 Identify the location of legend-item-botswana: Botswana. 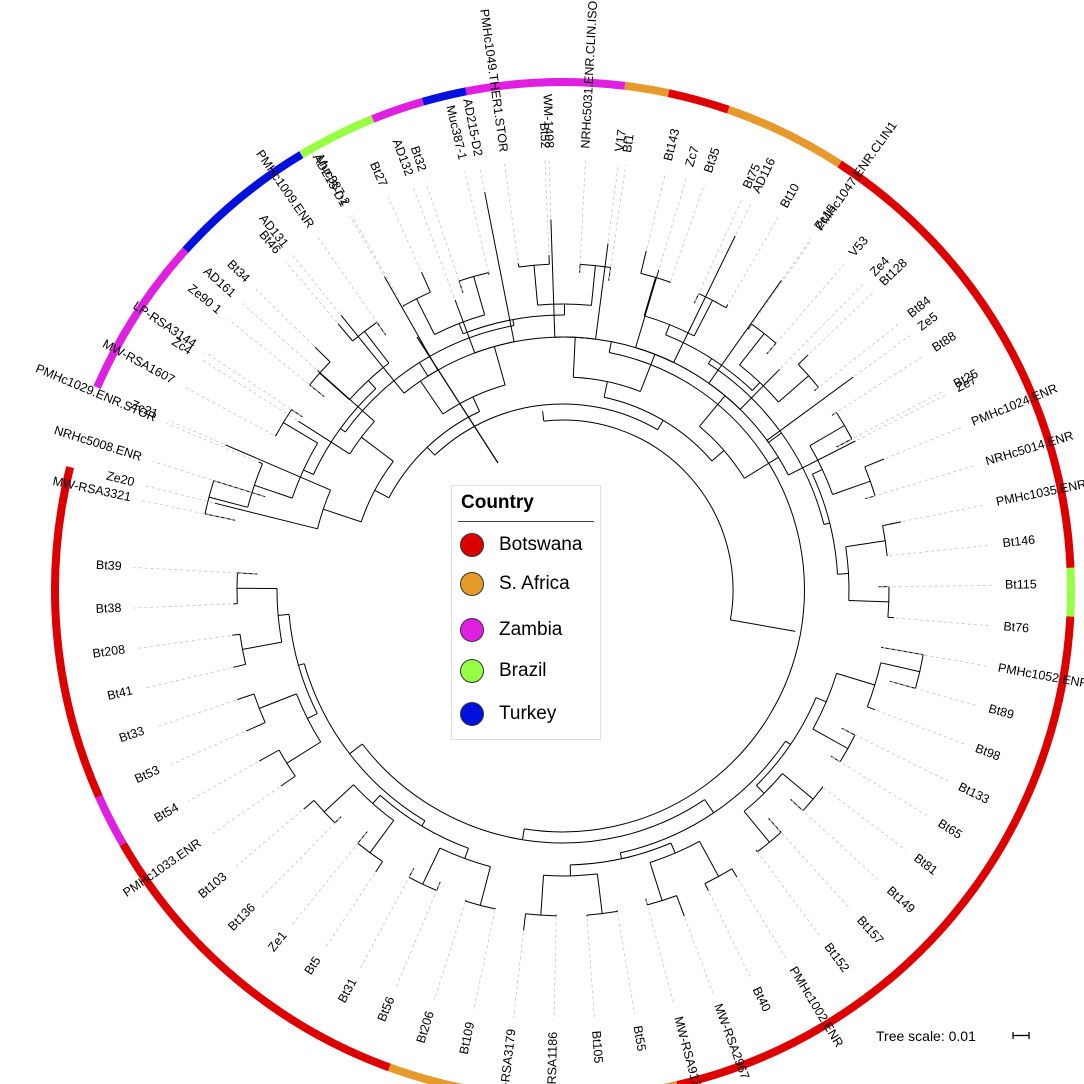
(521, 545).